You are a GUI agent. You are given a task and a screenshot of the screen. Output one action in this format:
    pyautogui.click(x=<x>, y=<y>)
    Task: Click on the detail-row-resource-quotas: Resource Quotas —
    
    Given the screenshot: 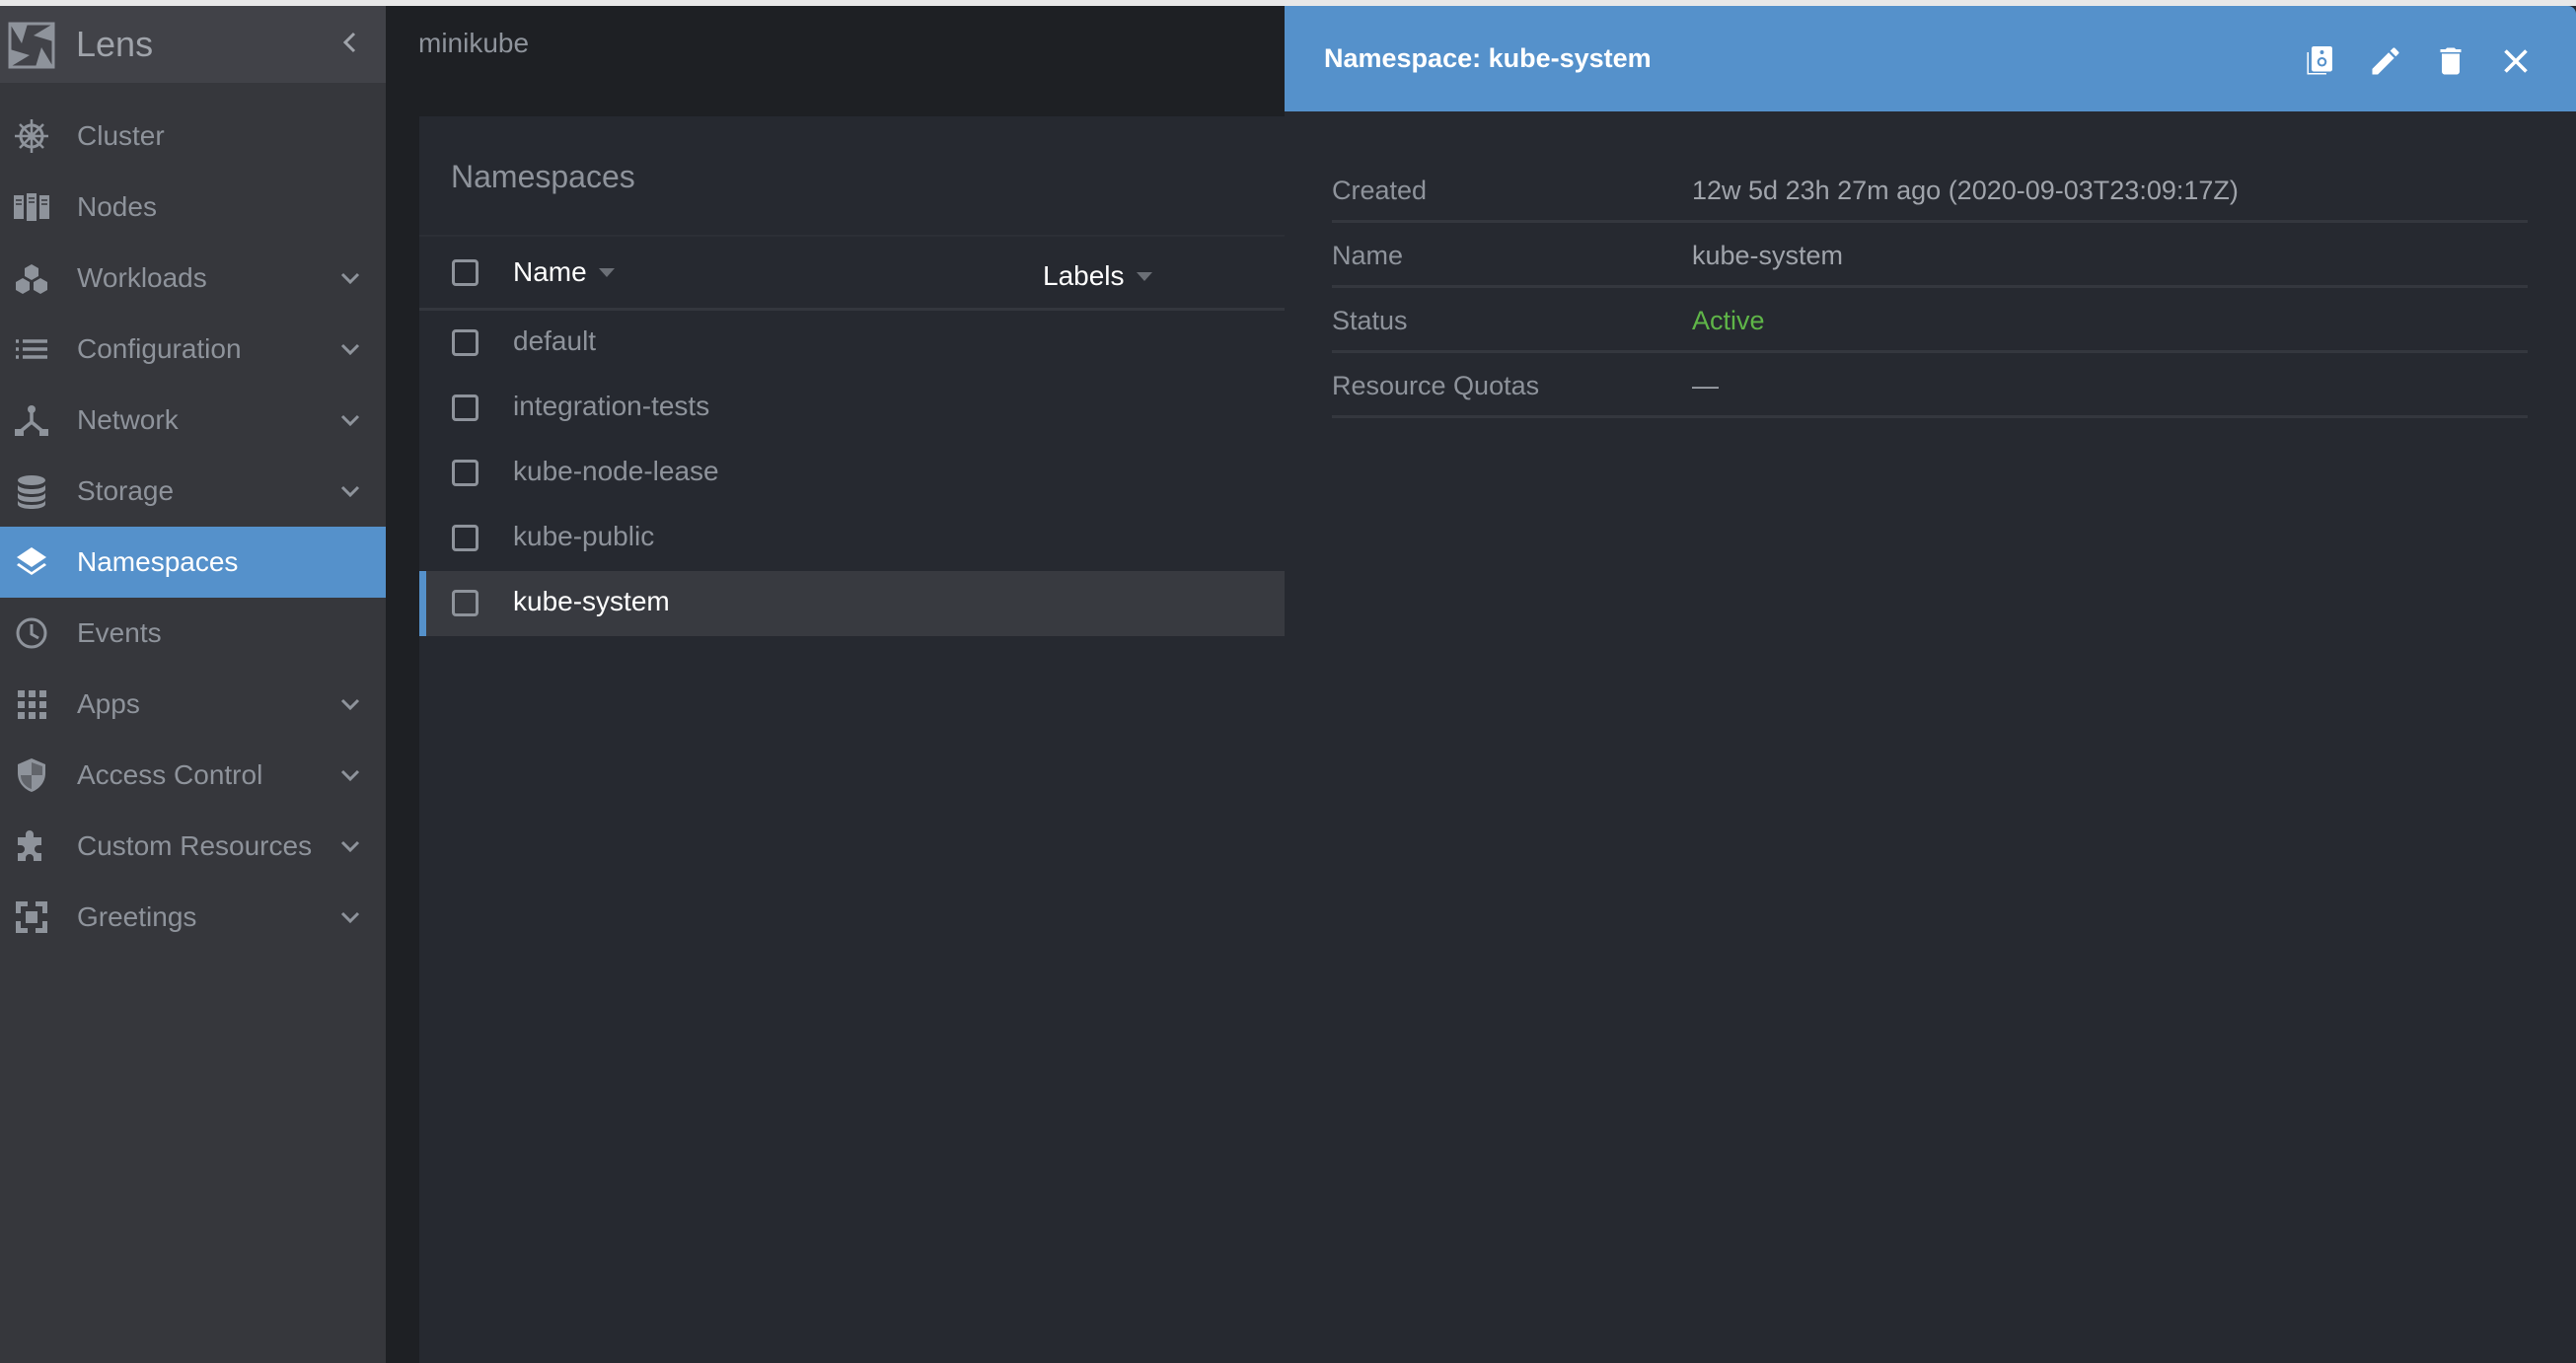 What is the action you would take?
    pyautogui.click(x=1930, y=386)
    